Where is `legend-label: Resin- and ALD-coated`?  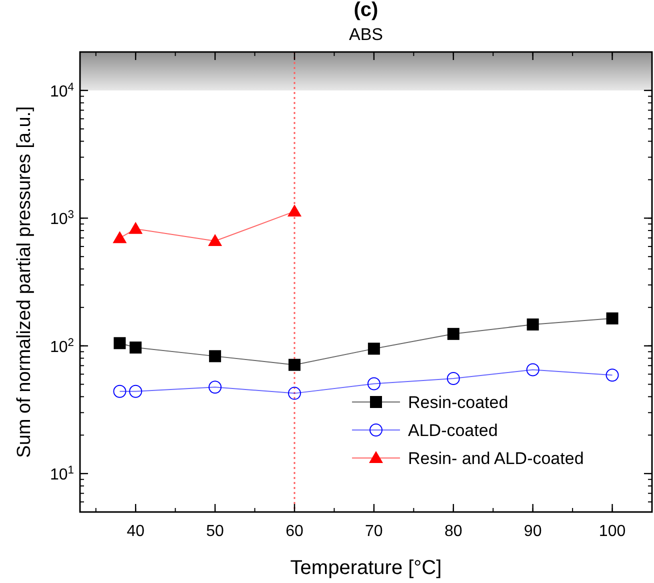
legend-label: Resin- and ALD-coated is located at coordinates (496, 458).